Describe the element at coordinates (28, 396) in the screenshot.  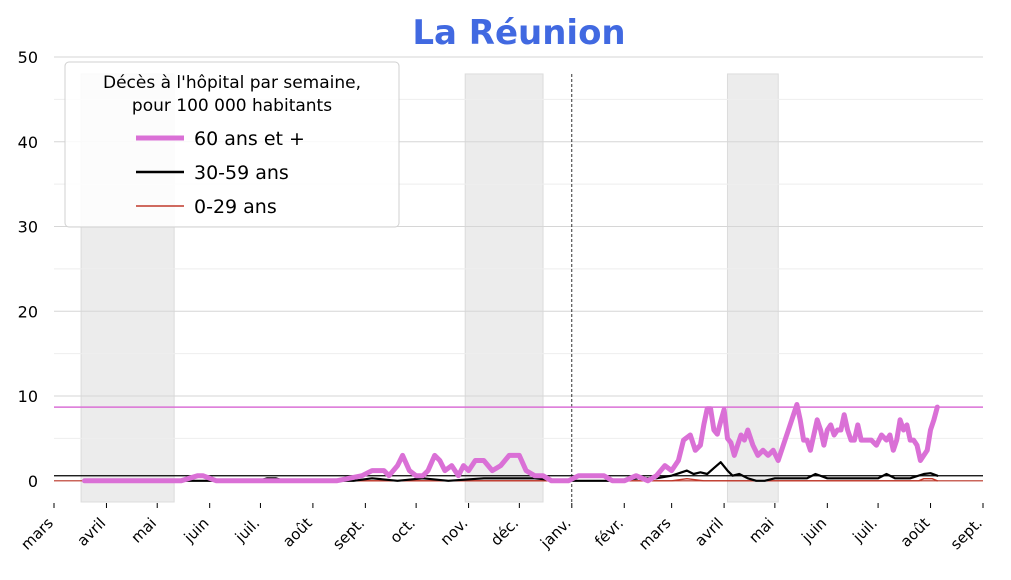
I see `y-tick-label: 10` at that location.